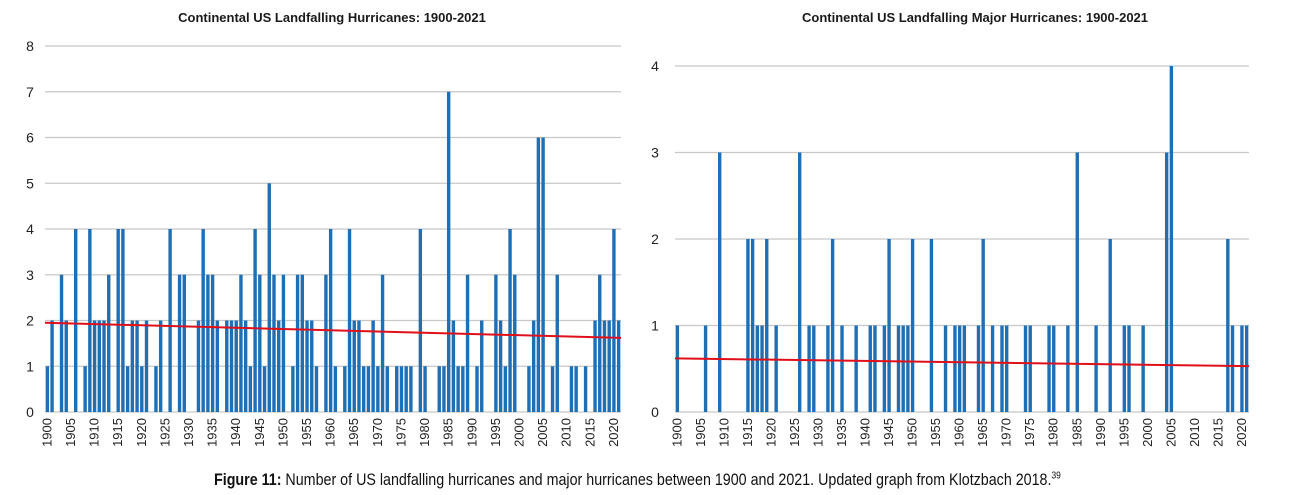 This screenshot has width=1297, height=495. What do you see at coordinates (453, 366) in the screenshot?
I see `bar-1986` at bounding box center [453, 366].